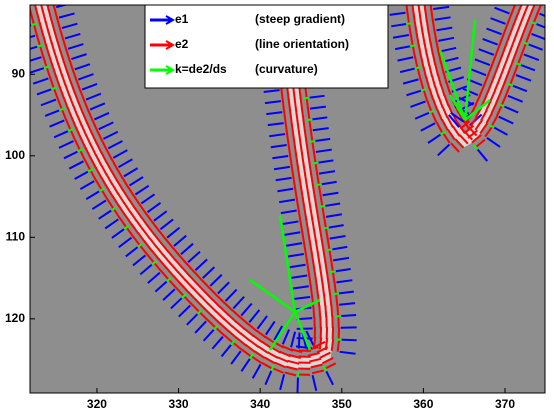 The height and width of the screenshot is (418, 554). I want to click on x-tick-label: 360, so click(423, 404).